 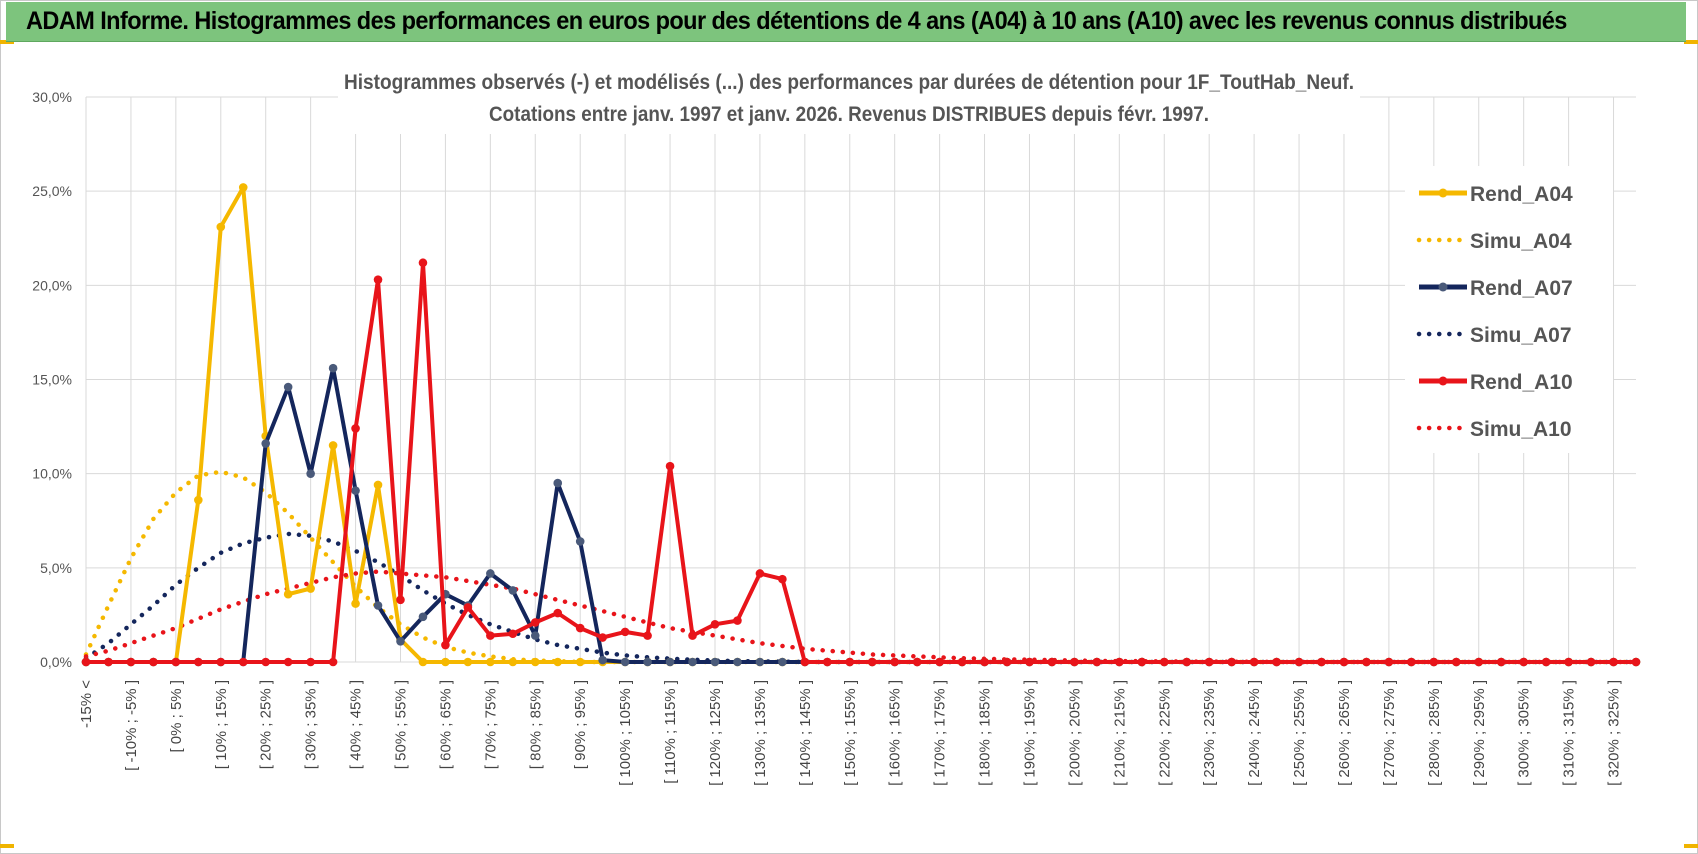 I want to click on x-tick-label: [ 70% ; 75% ], so click(x=490, y=724).